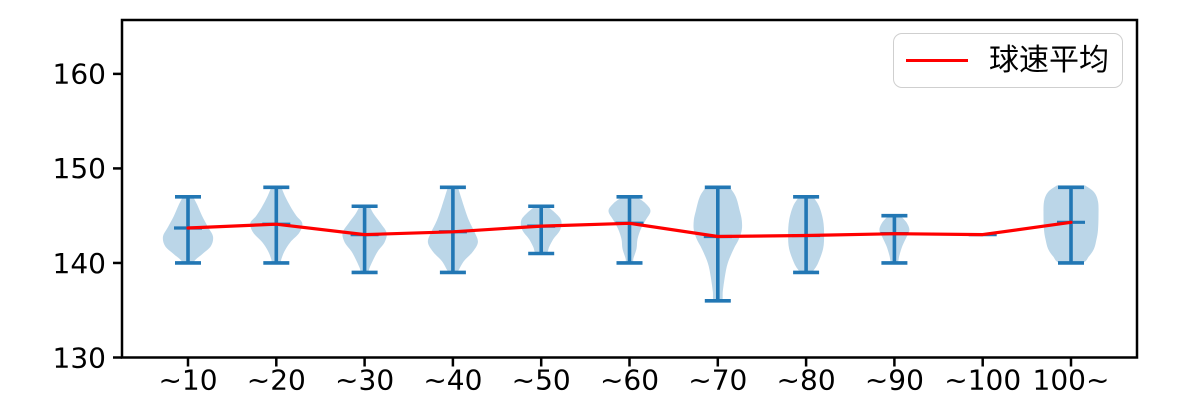 The width and height of the screenshot is (1200, 400). What do you see at coordinates (452, 380) in the screenshot?
I see `x-tick-label: ~40` at bounding box center [452, 380].